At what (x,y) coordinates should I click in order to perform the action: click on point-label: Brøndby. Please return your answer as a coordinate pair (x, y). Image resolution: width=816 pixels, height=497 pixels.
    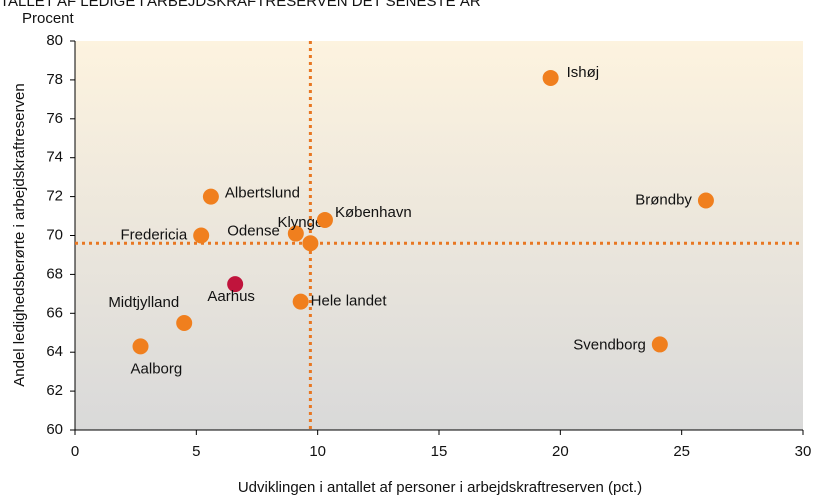
    Looking at the image, I should click on (663, 199).